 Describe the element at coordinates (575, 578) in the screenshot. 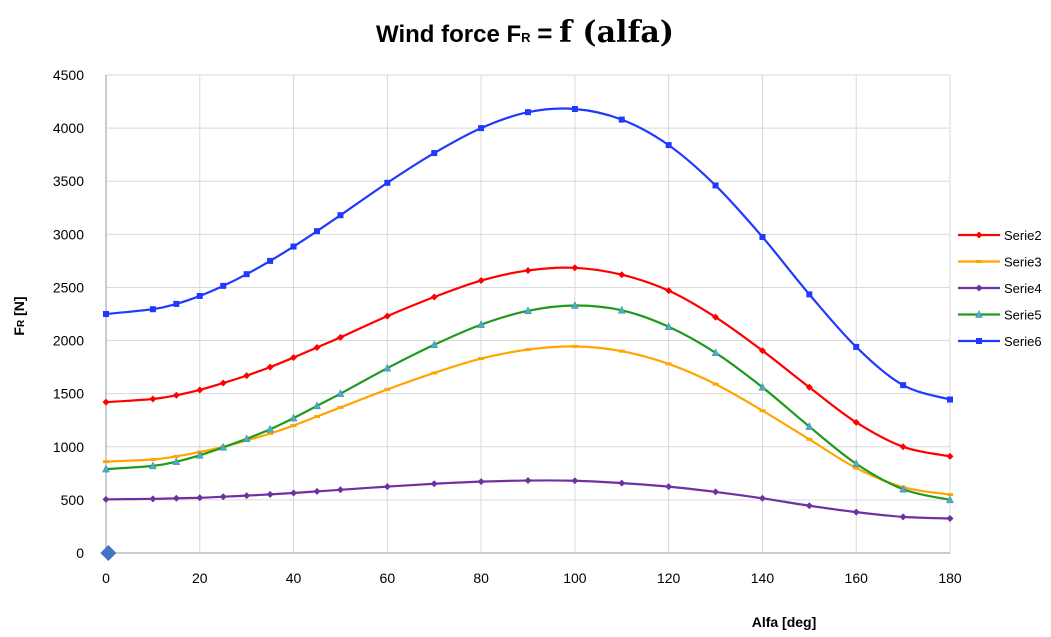

I see `x-tick-label: 100` at that location.